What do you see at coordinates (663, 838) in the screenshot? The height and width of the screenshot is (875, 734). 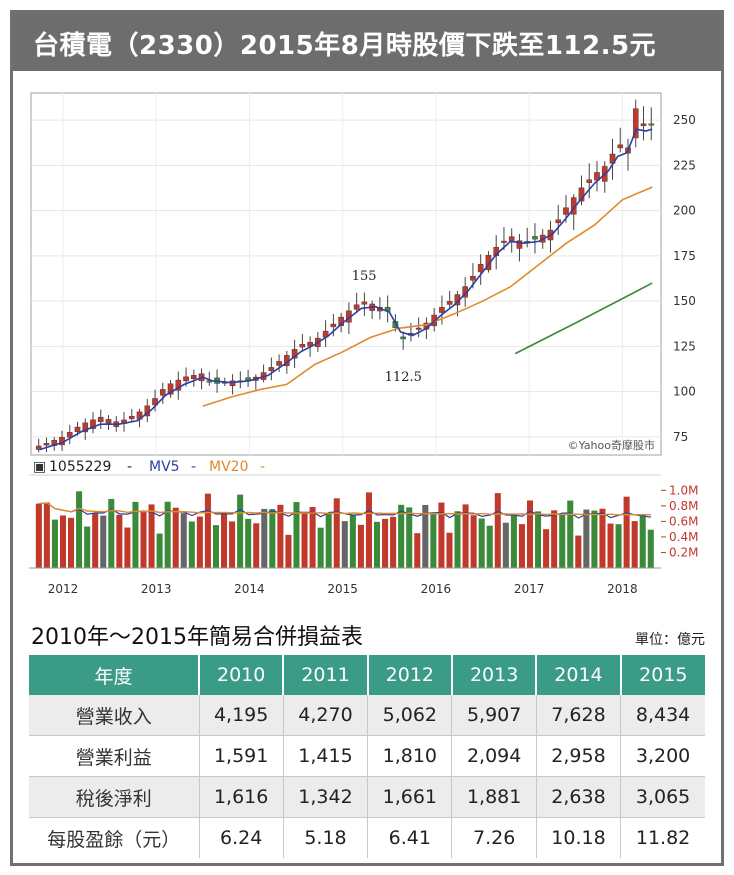 I see `table-cell: 11.82` at bounding box center [663, 838].